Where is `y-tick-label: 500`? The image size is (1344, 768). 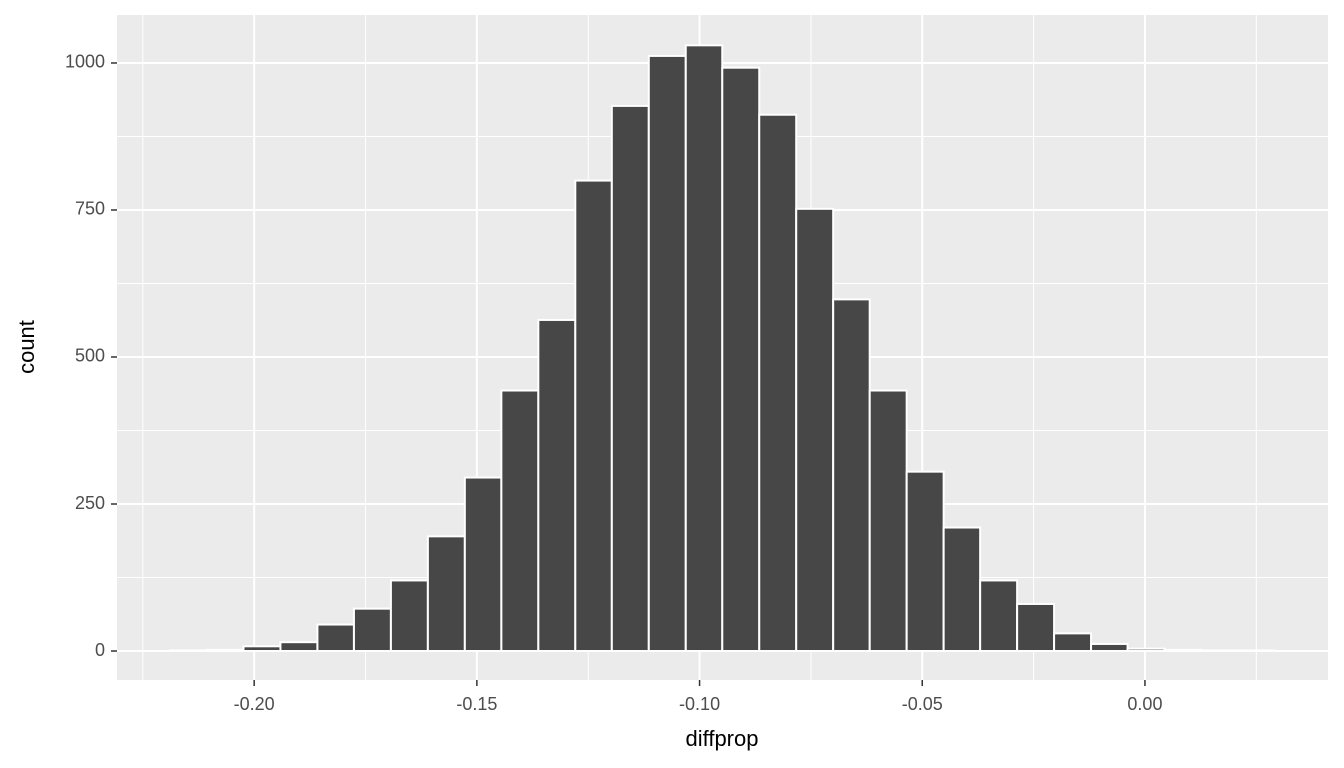 y-tick-label: 500 is located at coordinates (90, 356).